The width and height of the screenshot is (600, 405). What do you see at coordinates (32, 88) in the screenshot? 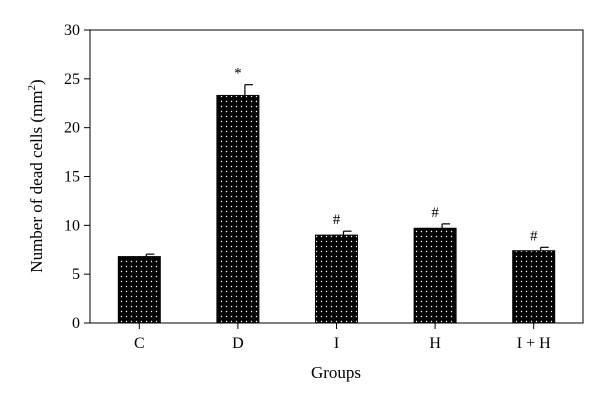
I see `y-axis-label-superscript: 2` at bounding box center [32, 88].